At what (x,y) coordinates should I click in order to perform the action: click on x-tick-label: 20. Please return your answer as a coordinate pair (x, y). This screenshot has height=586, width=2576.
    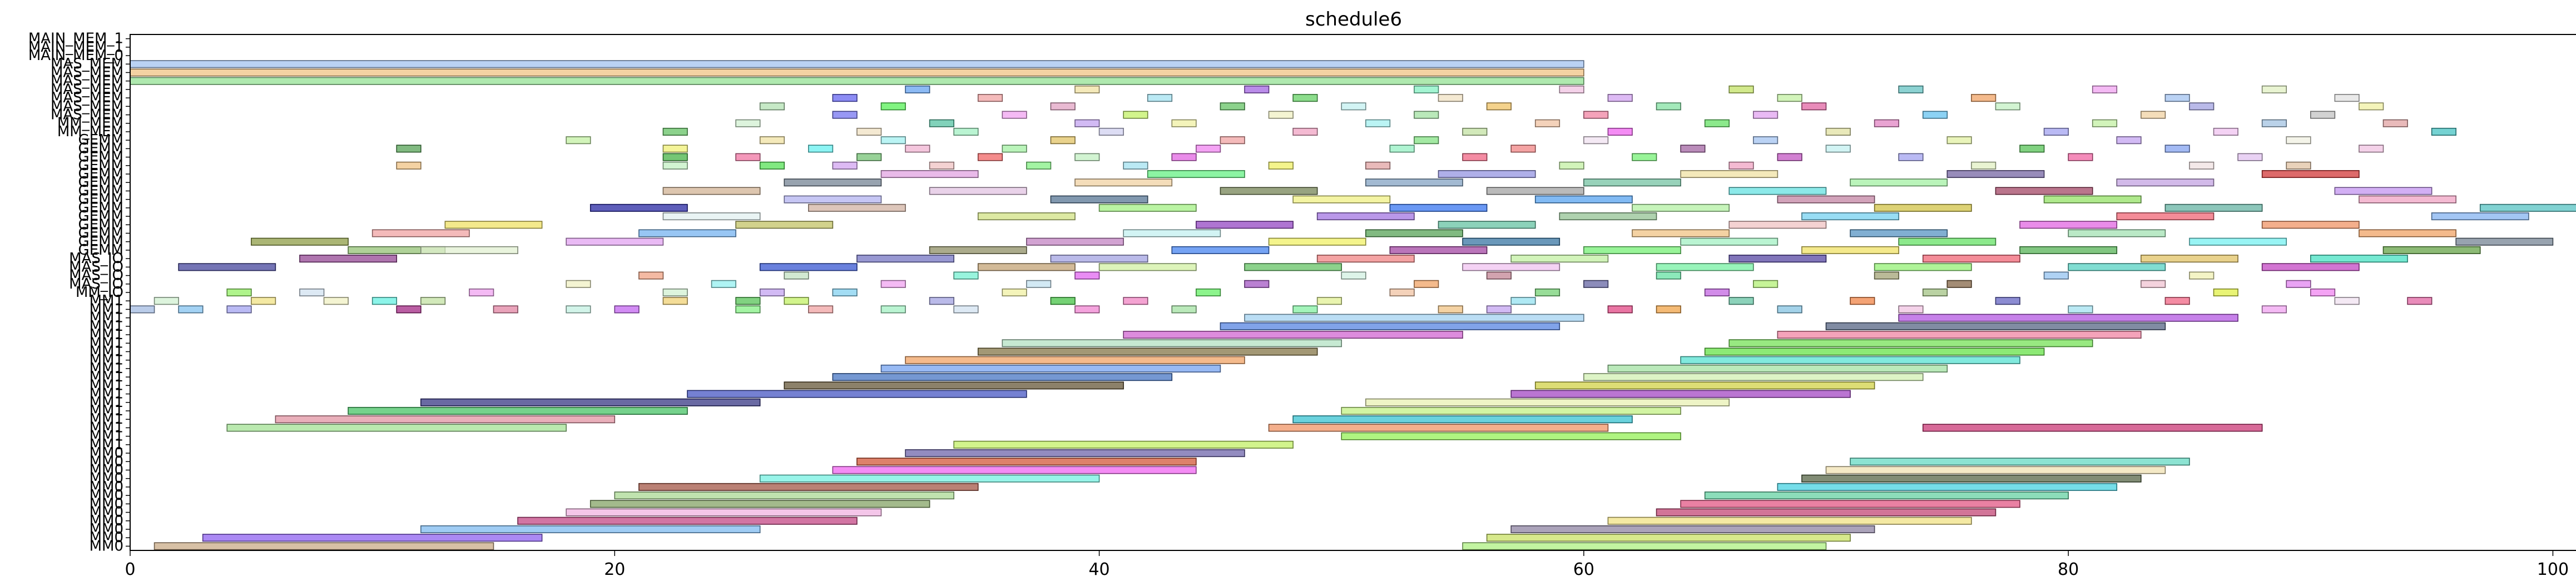
    Looking at the image, I should click on (615, 569).